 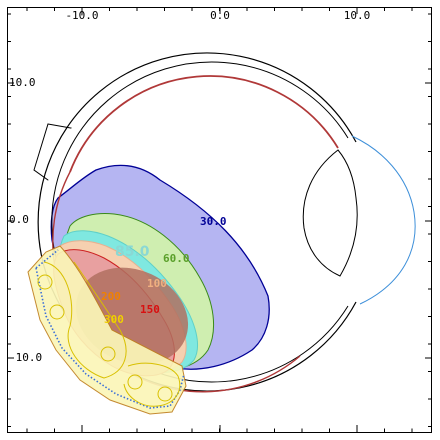 I want to click on y-tick-label: -10.0, so click(x=25, y=357).